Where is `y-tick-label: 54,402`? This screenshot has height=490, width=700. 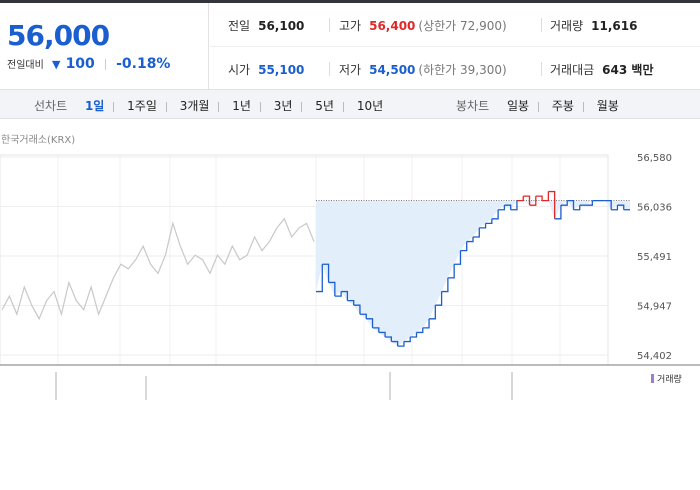
y-tick-label: 54,402 is located at coordinates (654, 356).